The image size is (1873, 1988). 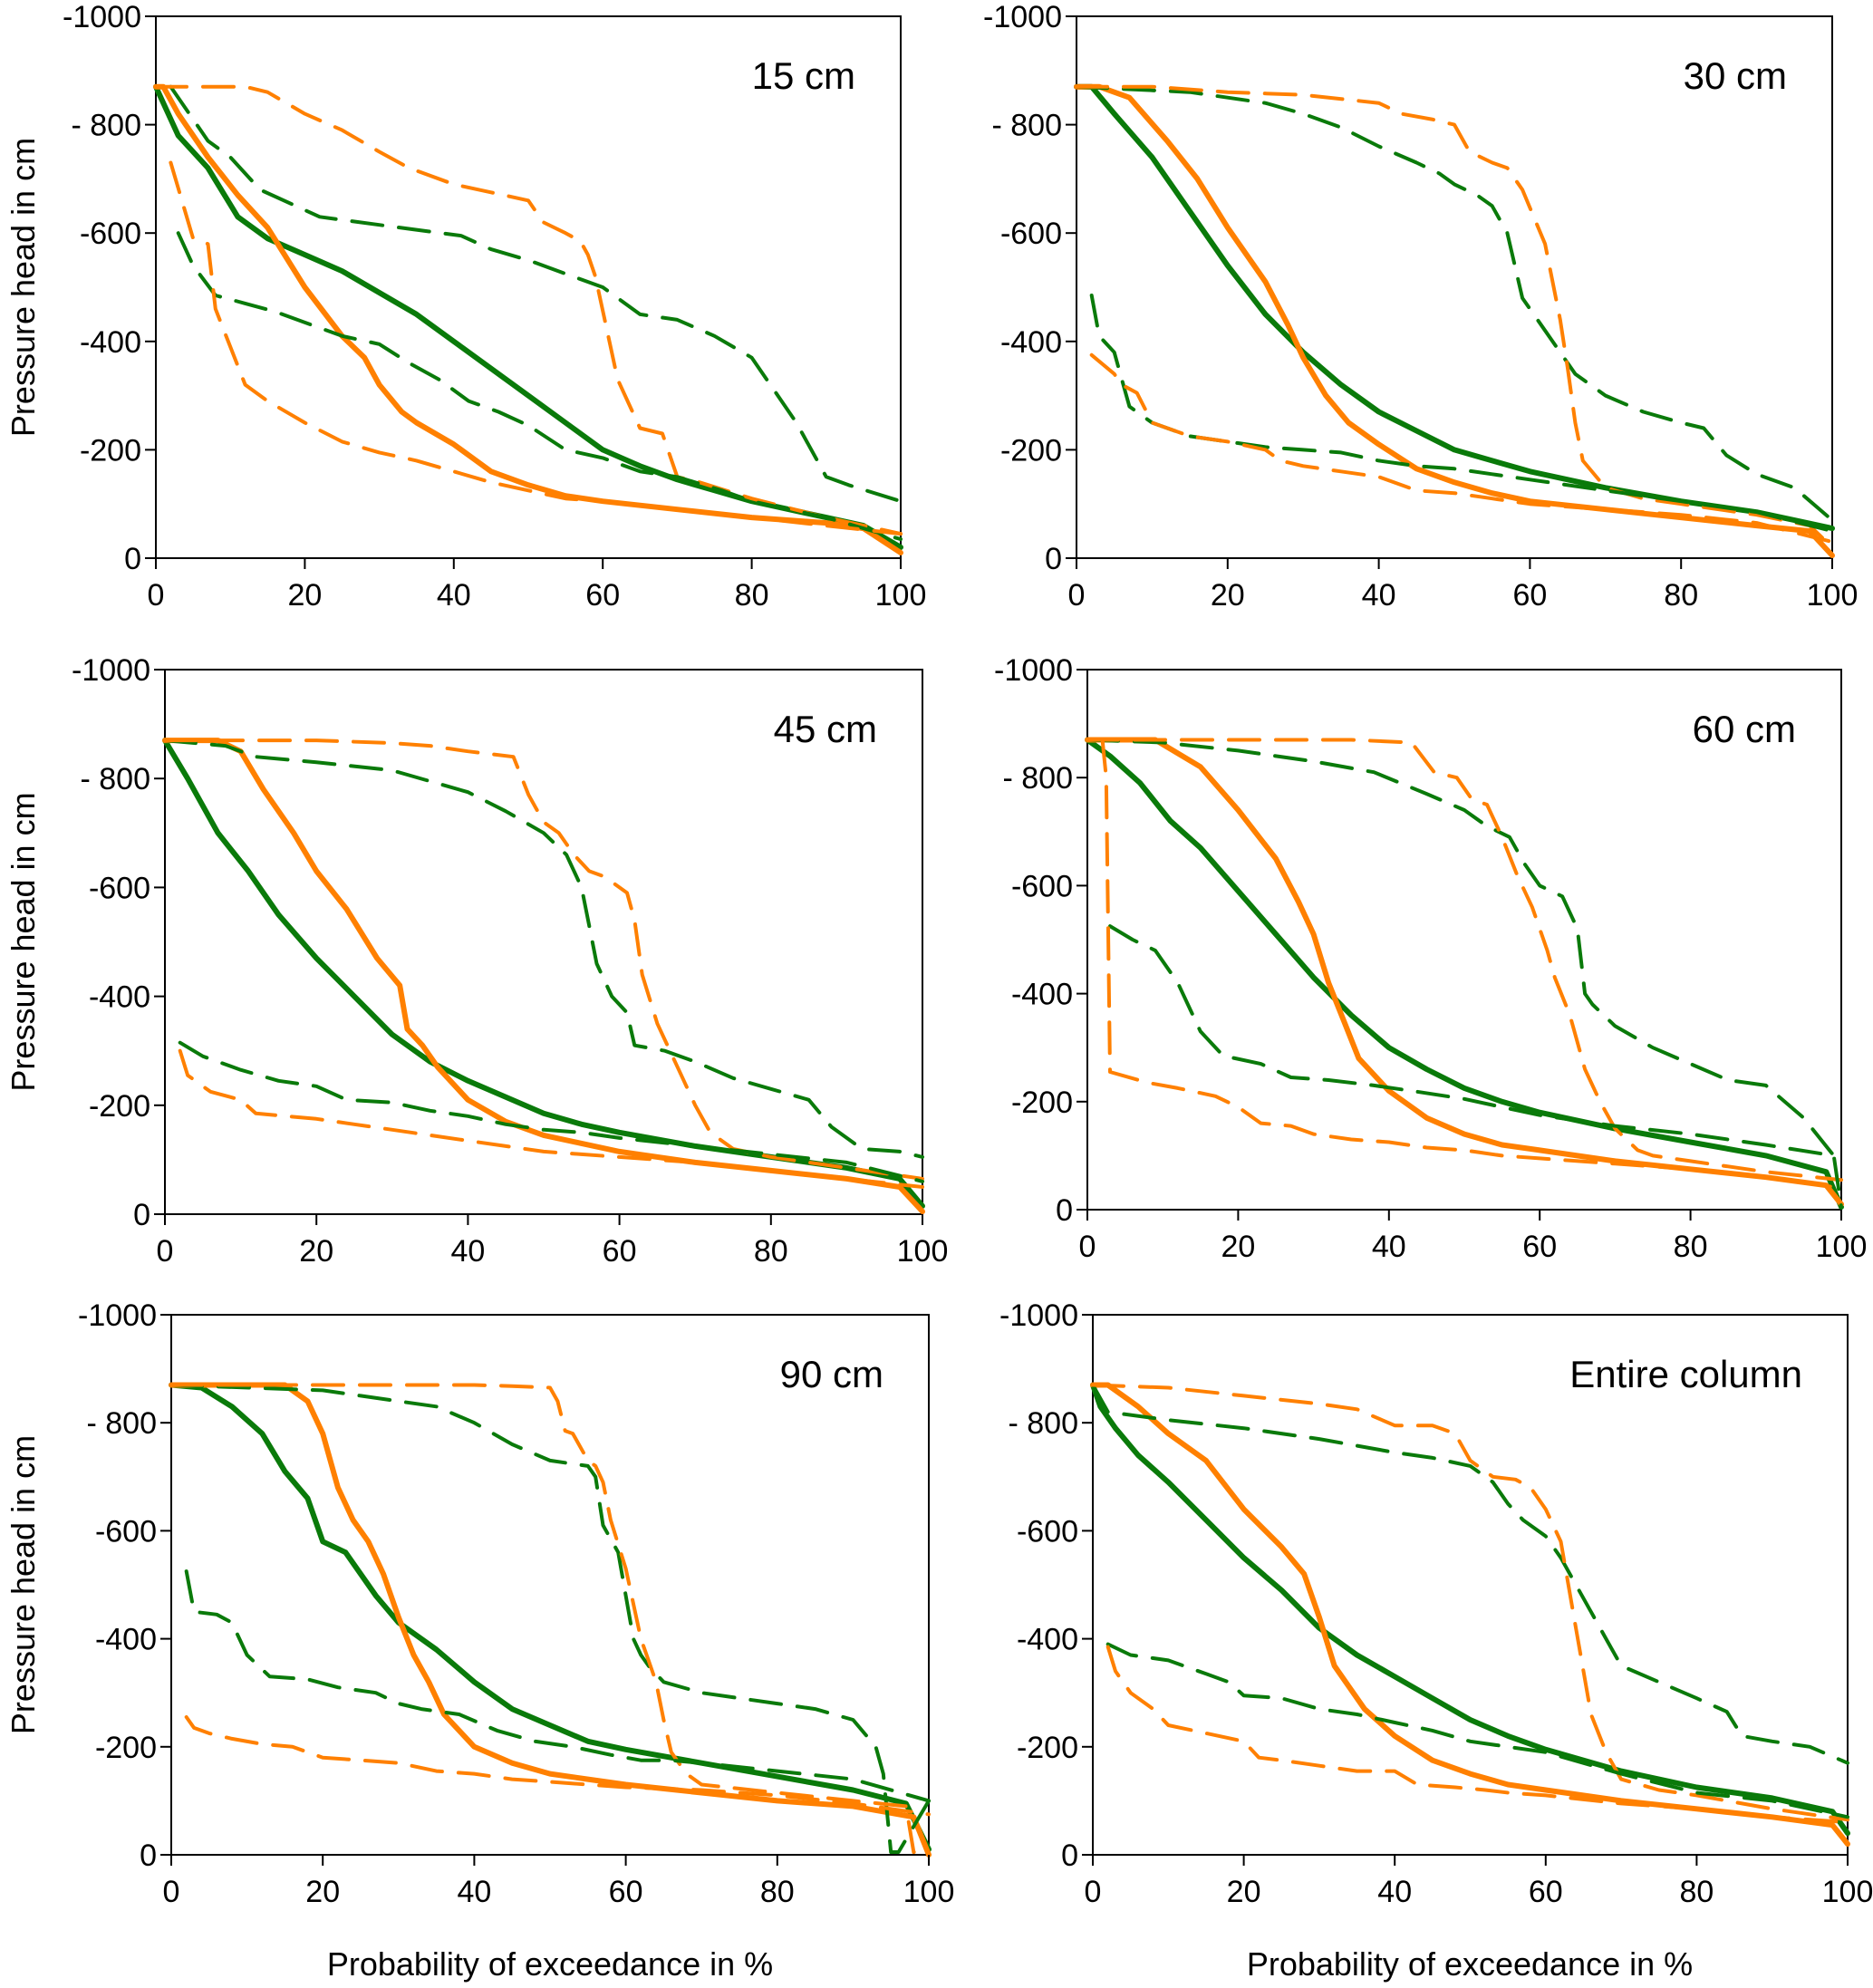 I want to click on panel-4: 0 -200 -400 -600 - 800 -1000 0 20 40 60 80 100 60 cm, so click(x=1430, y=958).